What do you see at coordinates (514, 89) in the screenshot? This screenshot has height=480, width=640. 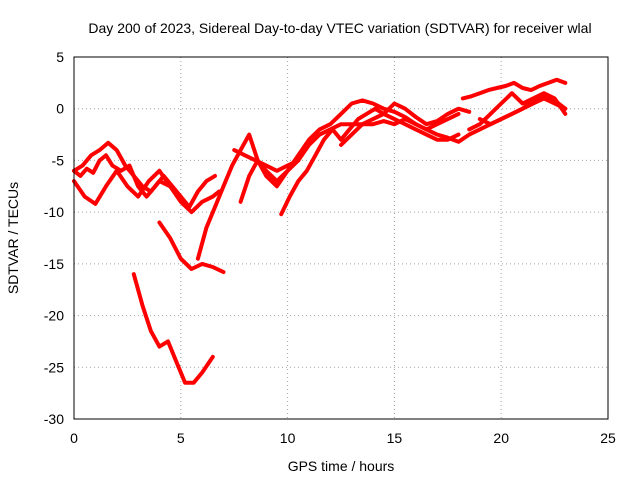 I see `series-line-track-k` at bounding box center [514, 89].